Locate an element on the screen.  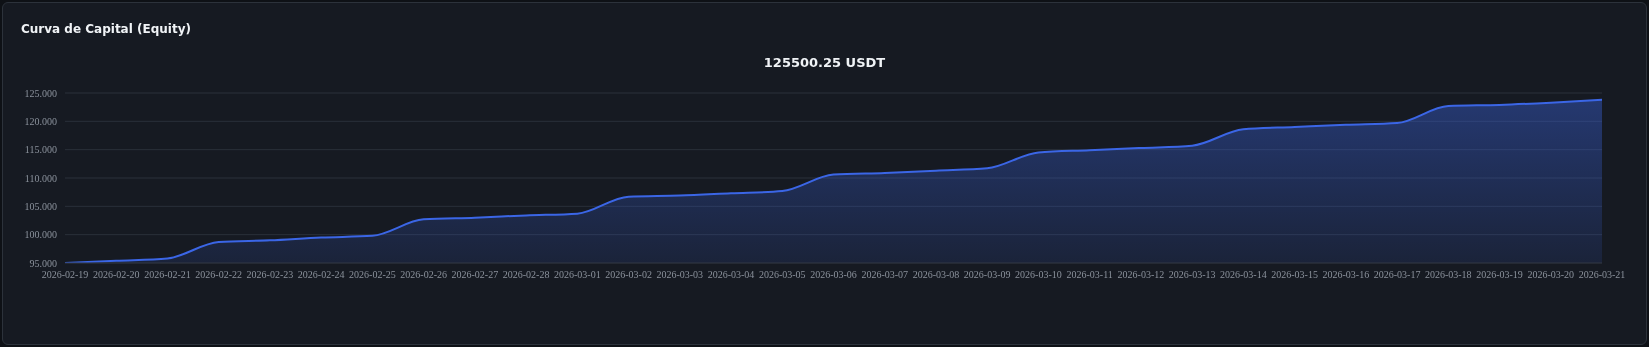
x-tick-label: 2026-03-14 is located at coordinates (1243, 275).